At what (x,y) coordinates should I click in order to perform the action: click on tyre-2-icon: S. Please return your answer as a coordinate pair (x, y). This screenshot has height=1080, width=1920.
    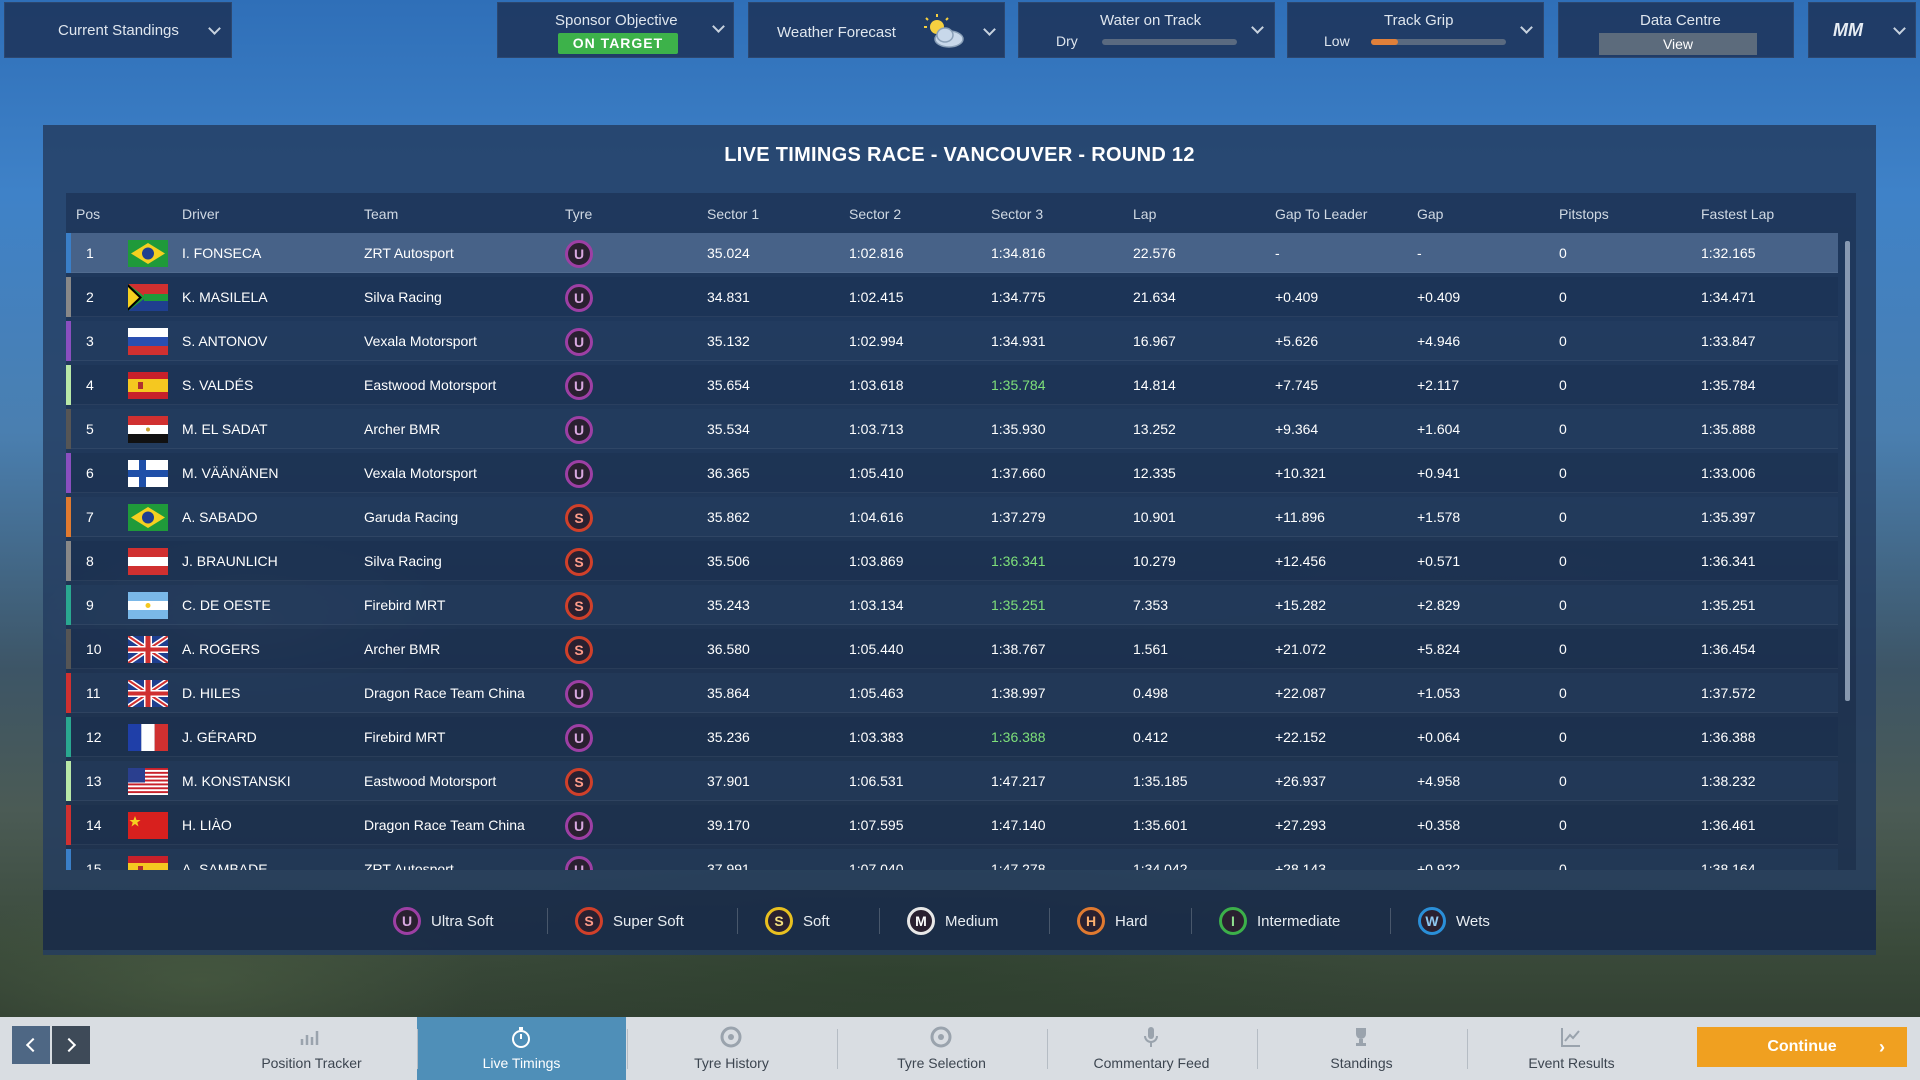
    Looking at the image, I should click on (779, 921).